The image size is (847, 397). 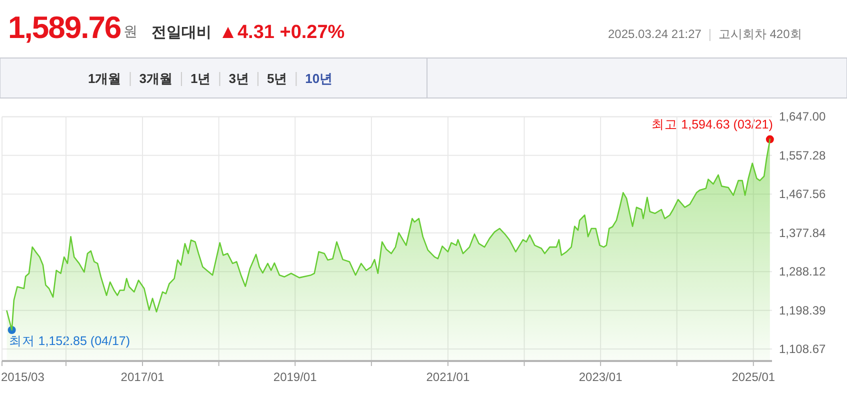 What do you see at coordinates (802, 117) in the screenshot?
I see `y-tick-label: 1,647.00` at bounding box center [802, 117].